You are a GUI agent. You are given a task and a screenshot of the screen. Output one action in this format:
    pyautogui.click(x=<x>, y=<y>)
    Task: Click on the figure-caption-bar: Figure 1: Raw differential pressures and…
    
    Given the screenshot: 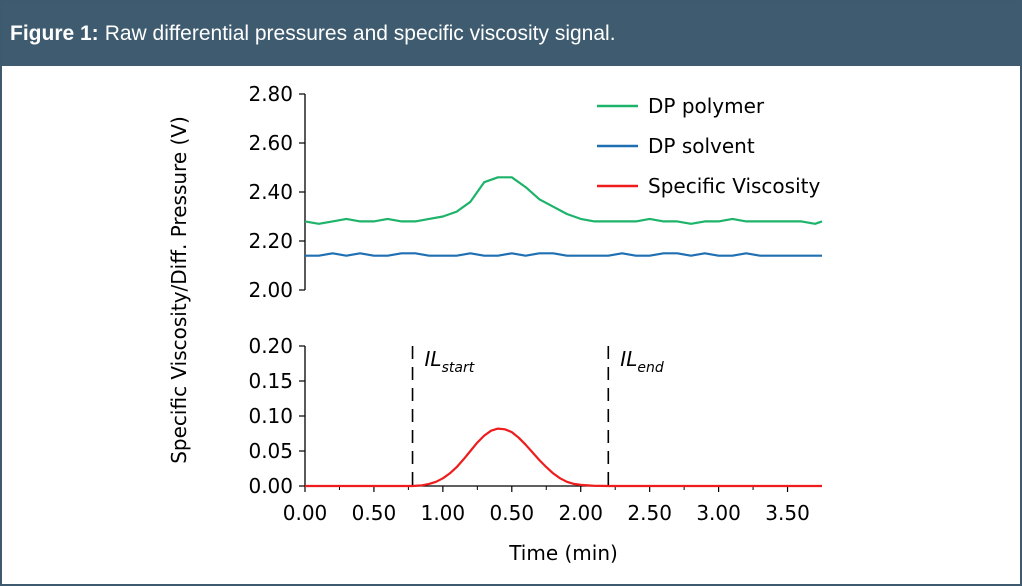 What is the action you would take?
    pyautogui.click(x=511, y=34)
    